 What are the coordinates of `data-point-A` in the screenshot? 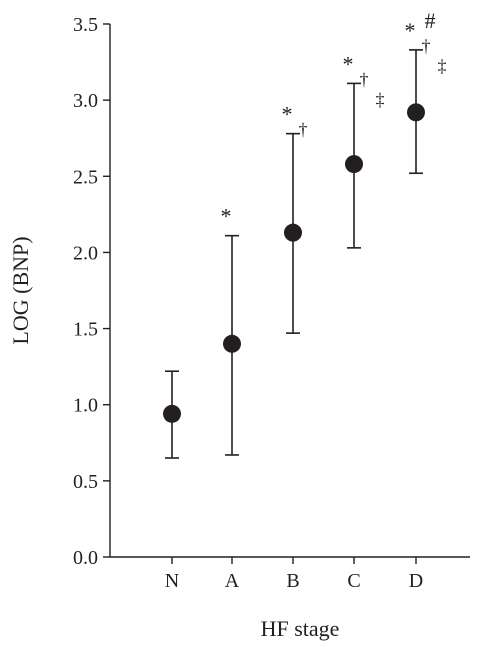 It's located at (232, 343).